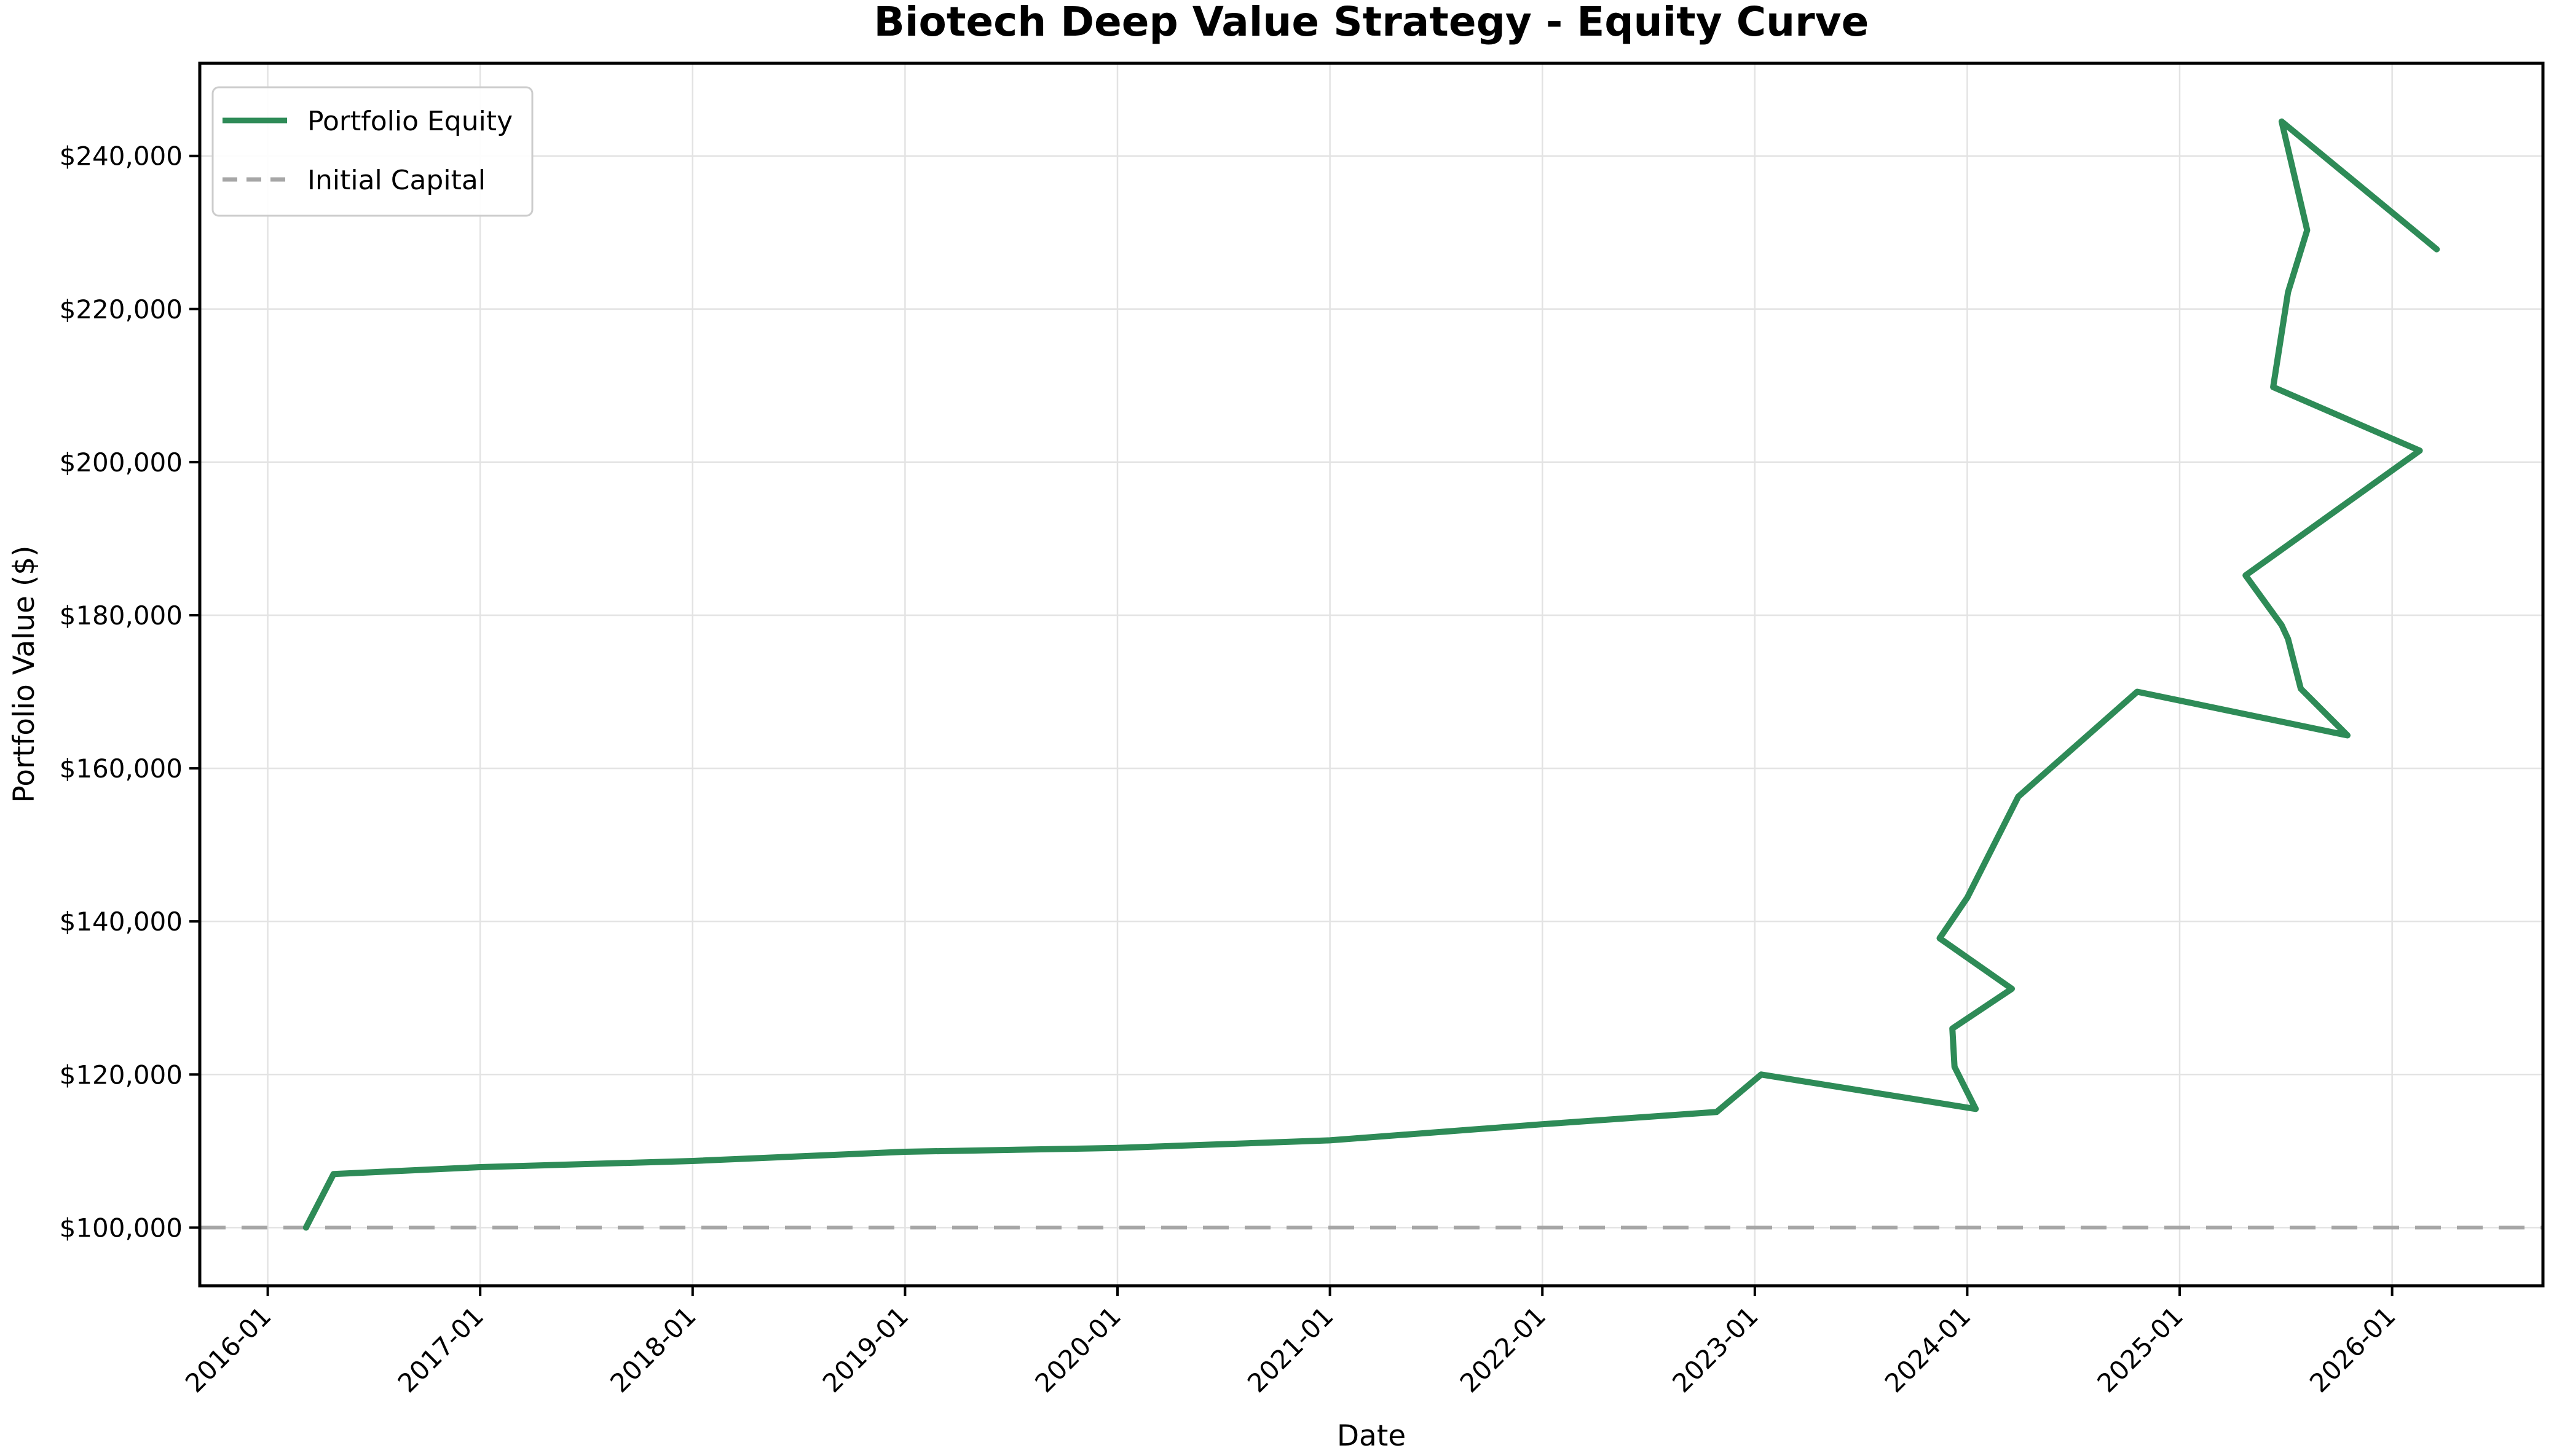  Describe the element at coordinates (121, 309) in the screenshot. I see `y-tick-label: $220,000` at that location.